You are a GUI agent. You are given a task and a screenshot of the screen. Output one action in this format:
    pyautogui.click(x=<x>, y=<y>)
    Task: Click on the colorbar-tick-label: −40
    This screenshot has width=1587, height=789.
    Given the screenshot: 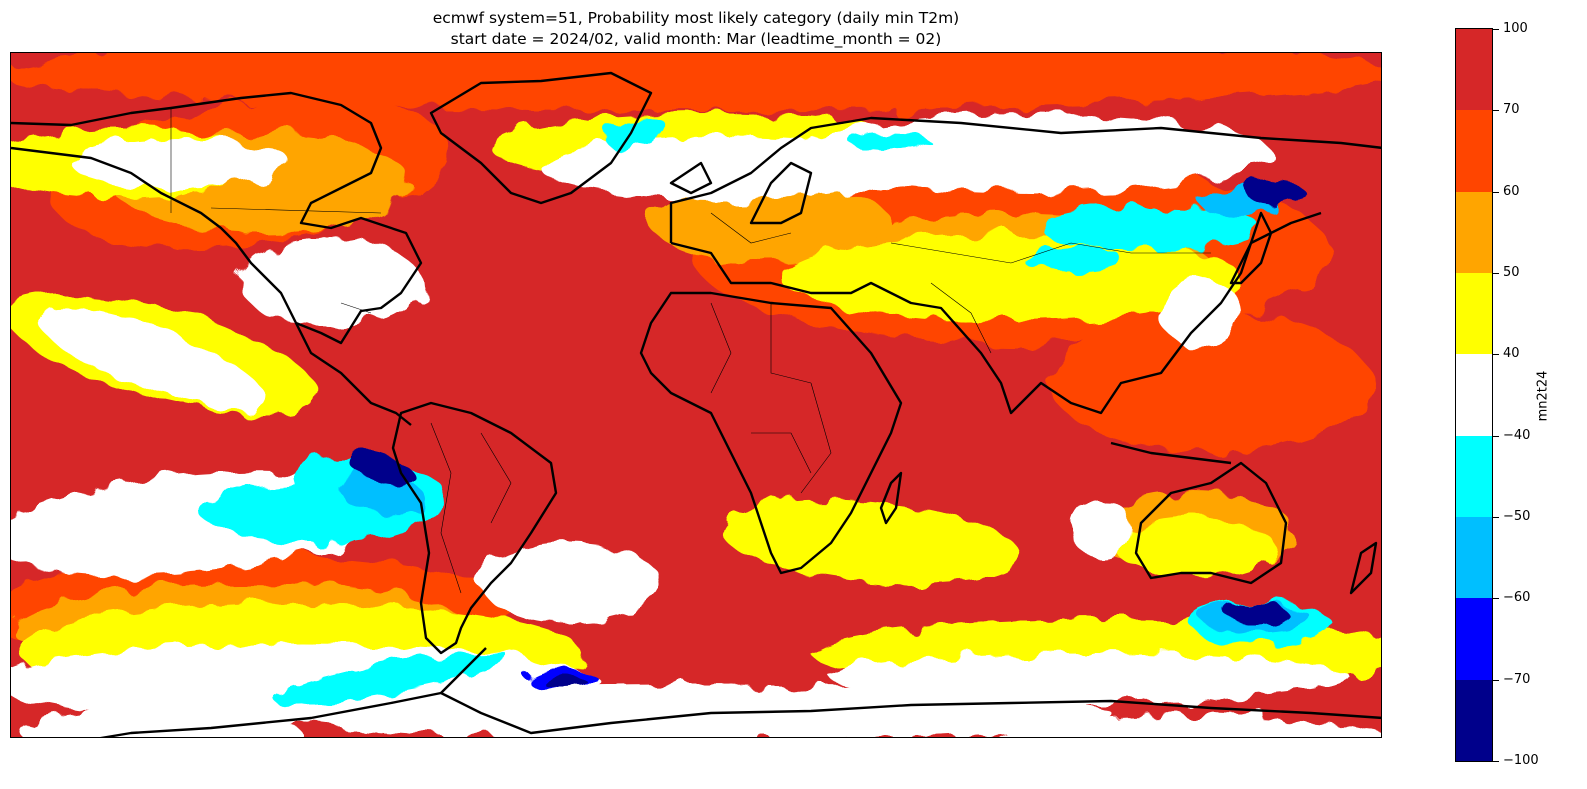 What is the action you would take?
    pyautogui.click(x=1517, y=435)
    